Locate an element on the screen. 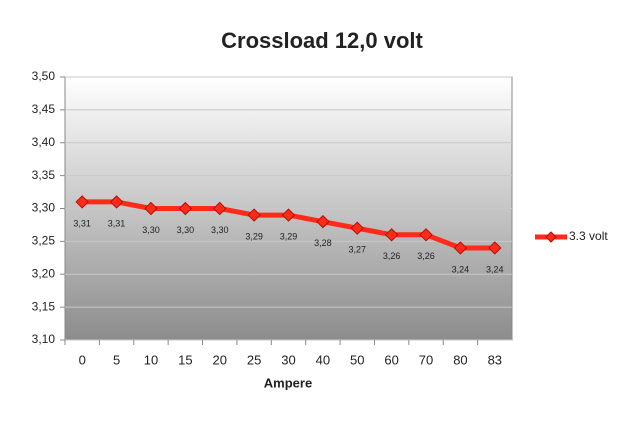  x-tick-label: 40 is located at coordinates (323, 359).